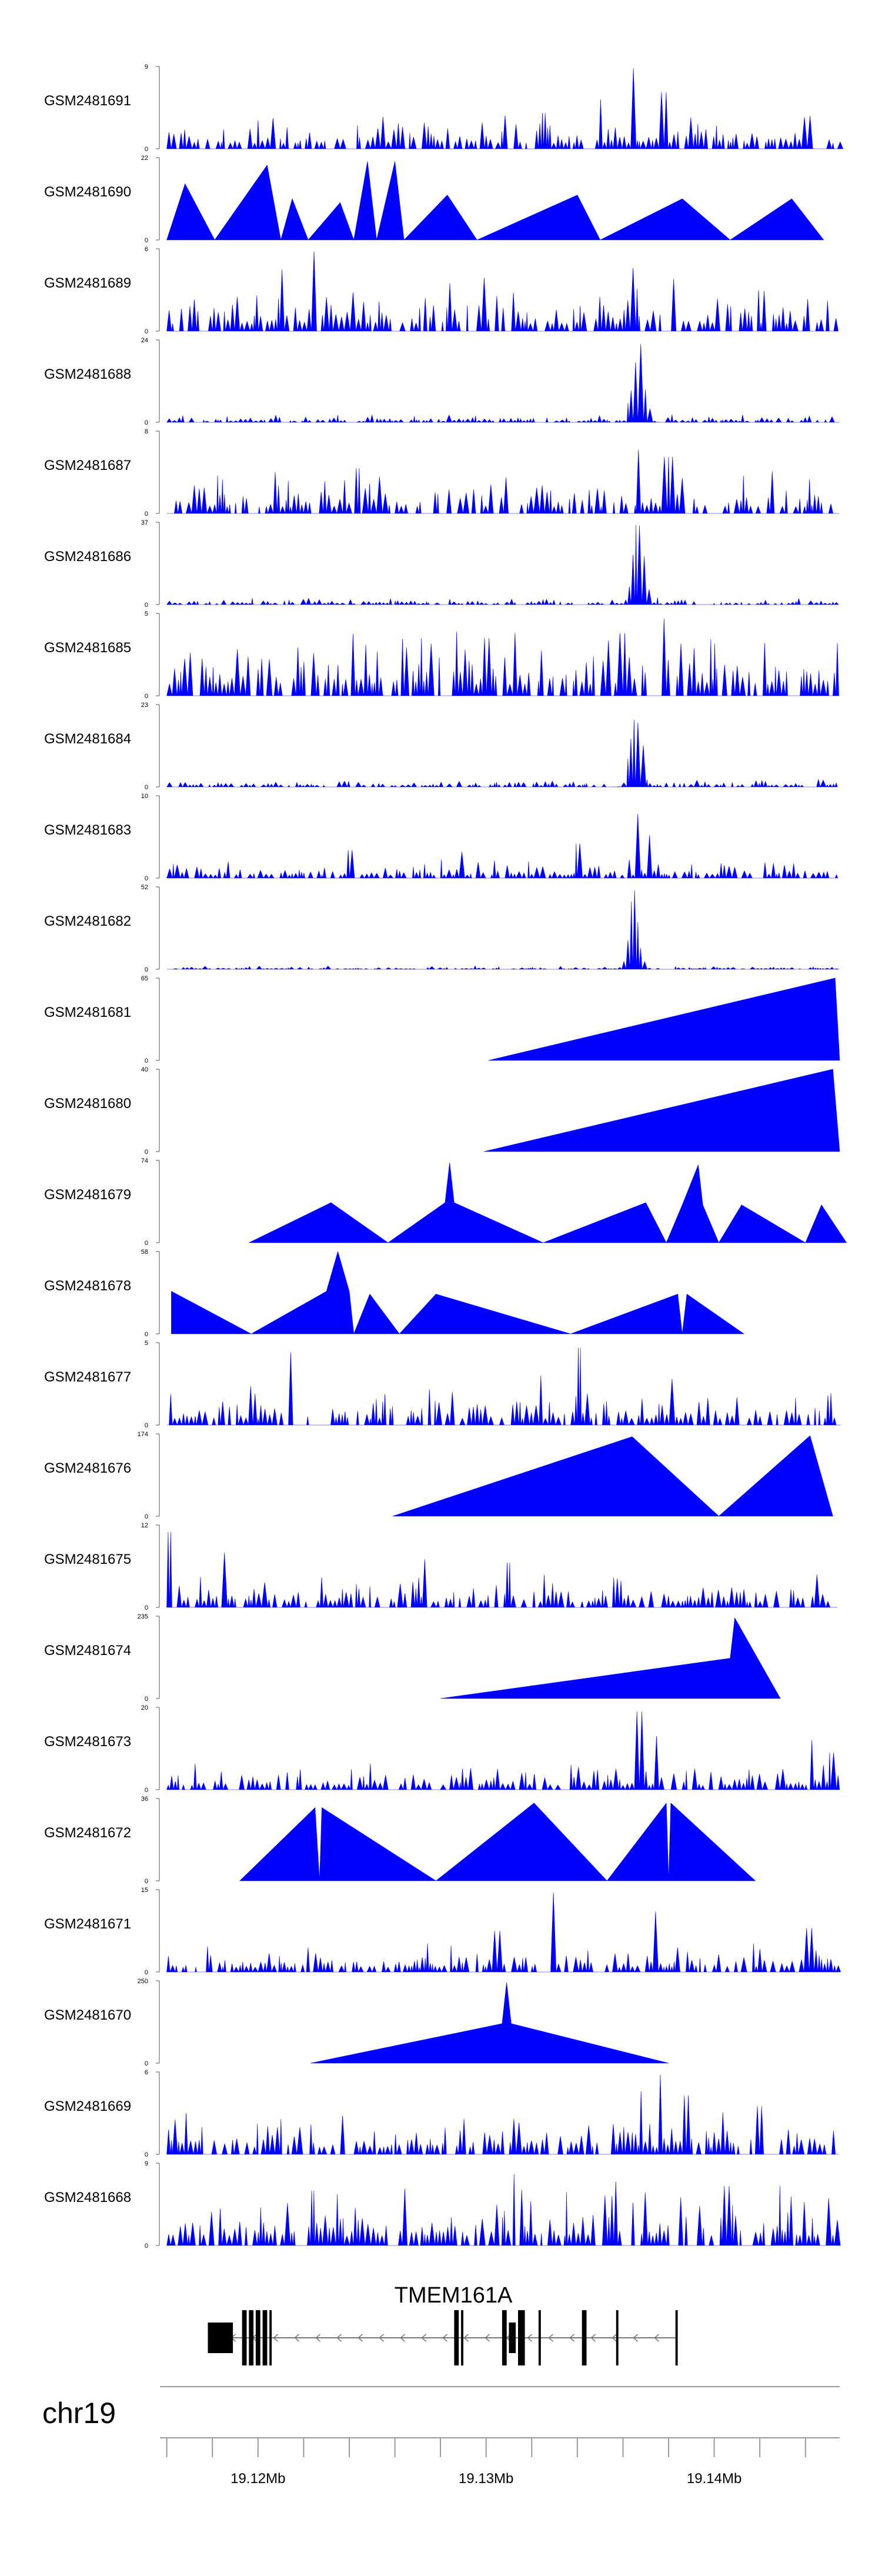  What do you see at coordinates (486, 2479) in the screenshot?
I see `axis-tick-label: 19.13Mb` at bounding box center [486, 2479].